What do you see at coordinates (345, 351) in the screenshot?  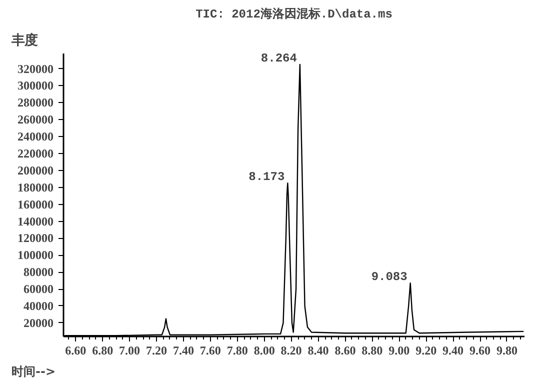 I see `x-tick-label: 8.60` at bounding box center [345, 351].